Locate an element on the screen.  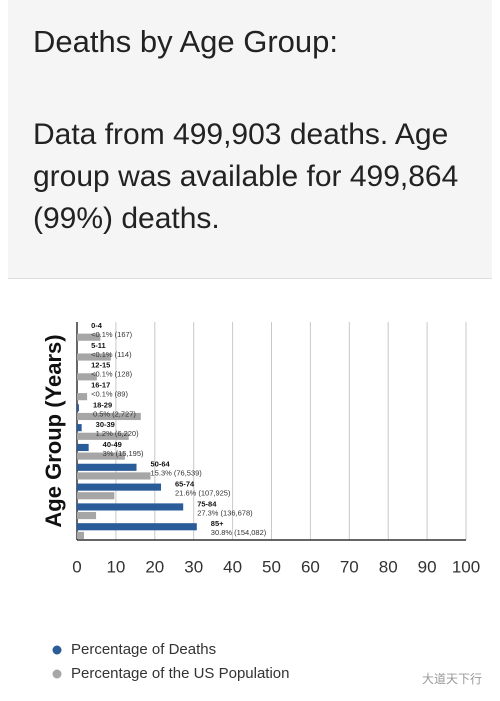
category-label: 18-29 is located at coordinates (102, 404).